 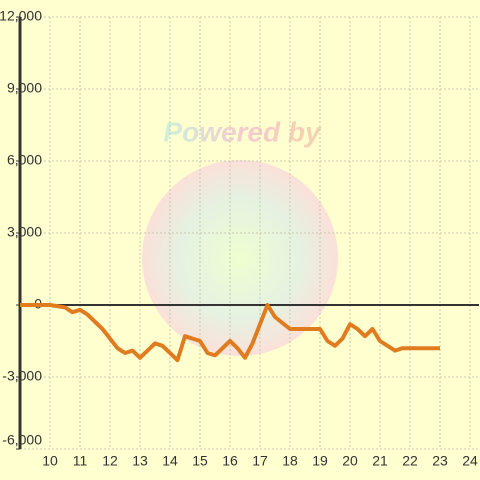 What do you see at coordinates (50, 461) in the screenshot?
I see `x-tick-label: 10` at bounding box center [50, 461].